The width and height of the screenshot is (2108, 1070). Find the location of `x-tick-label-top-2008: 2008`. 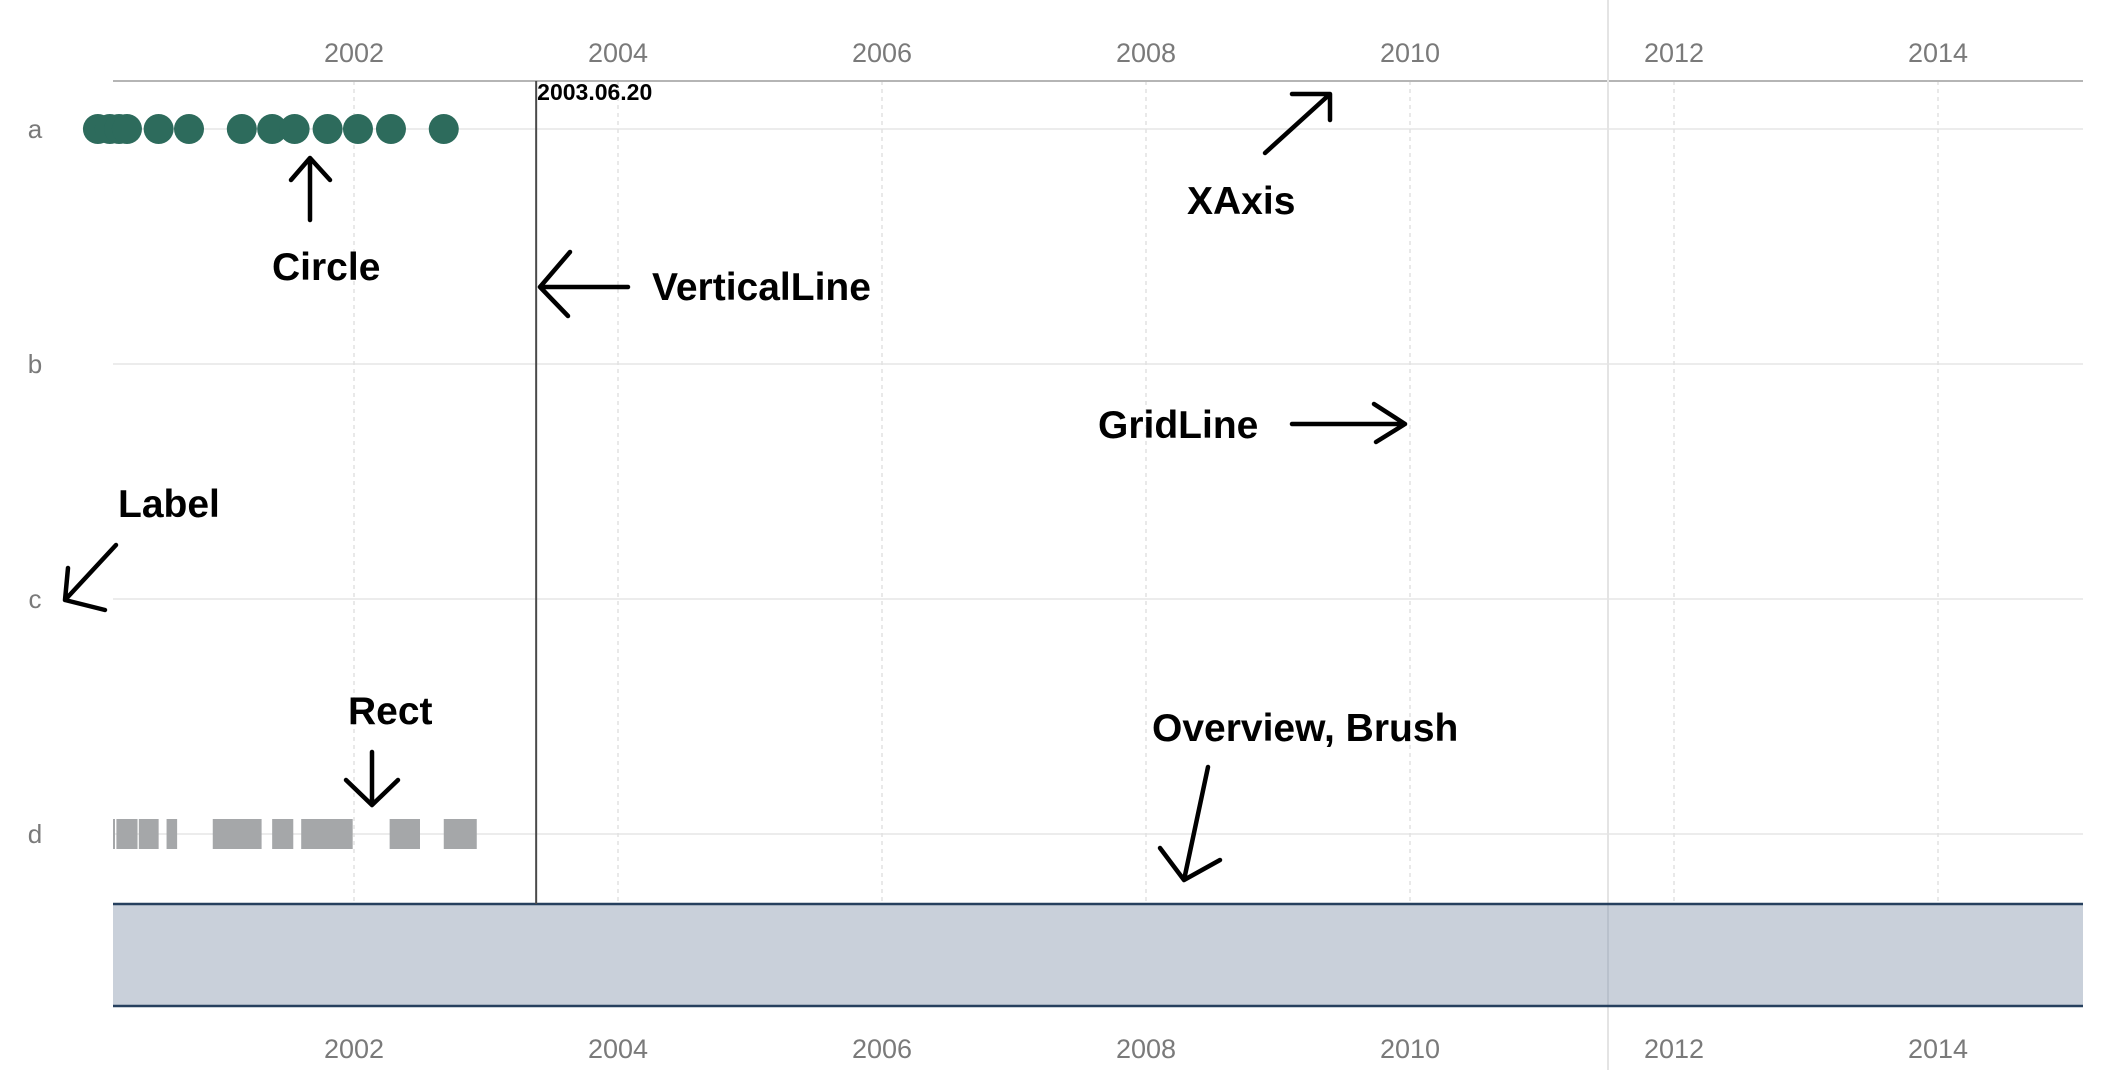

x-tick-label-top-2008: 2008 is located at coordinates (1146, 53).